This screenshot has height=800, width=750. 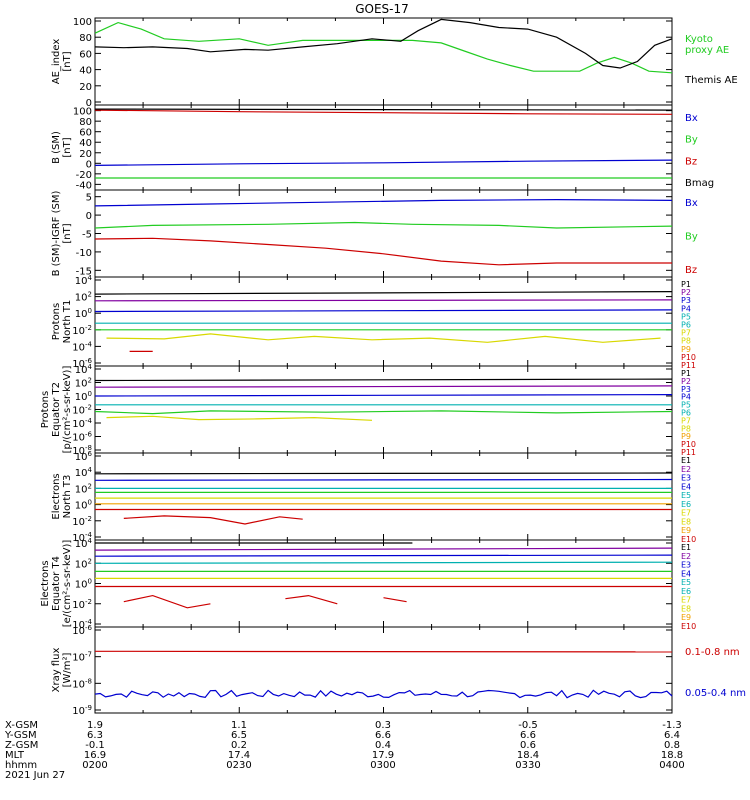 I want to click on y-tick-label: 60, so click(x=85, y=133).